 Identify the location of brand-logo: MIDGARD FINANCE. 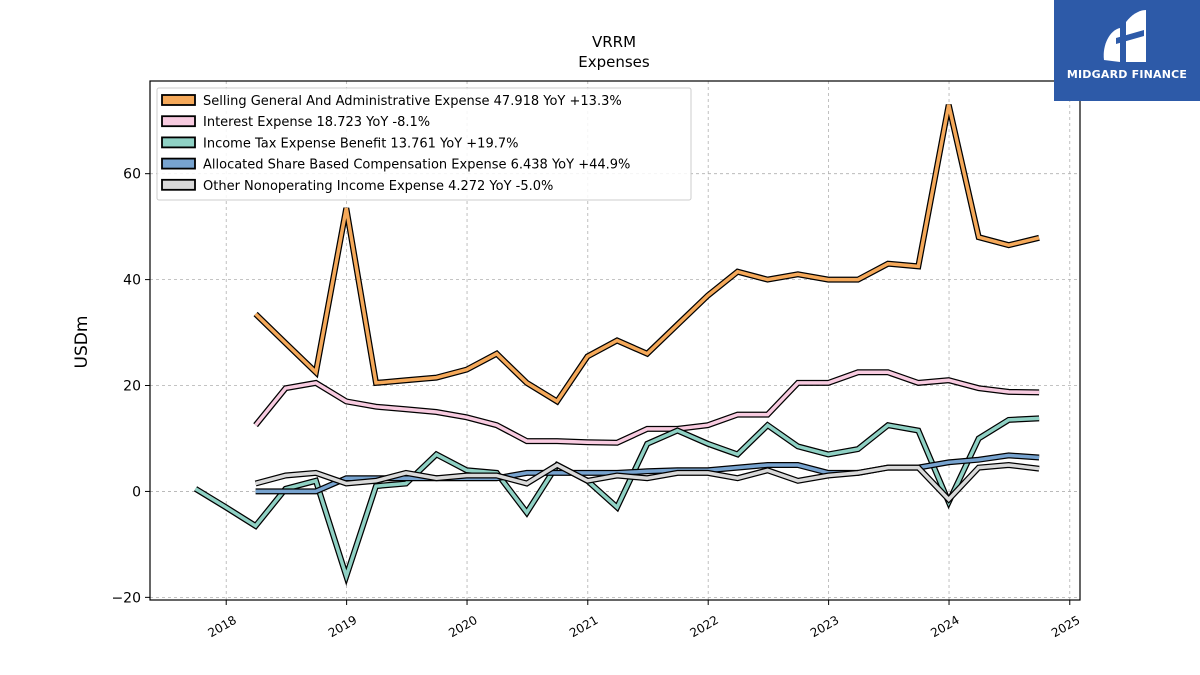
(1127, 50).